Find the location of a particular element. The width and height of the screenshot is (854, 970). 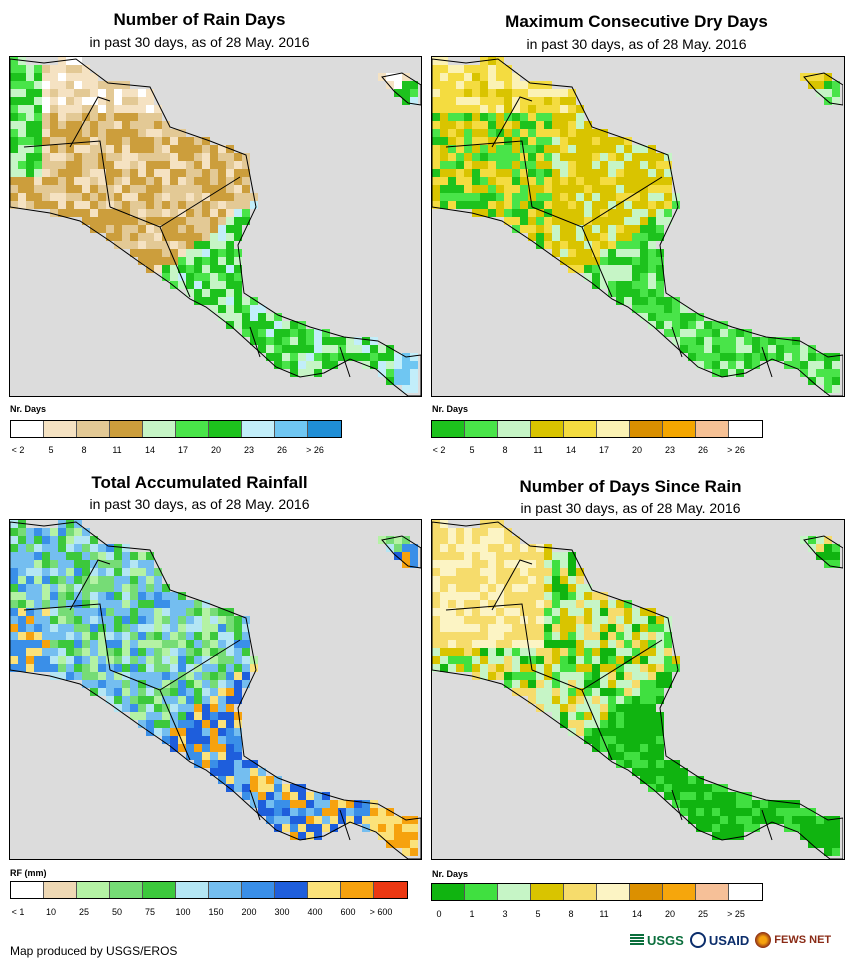

legend-swatch is located at coordinates (192, 890).